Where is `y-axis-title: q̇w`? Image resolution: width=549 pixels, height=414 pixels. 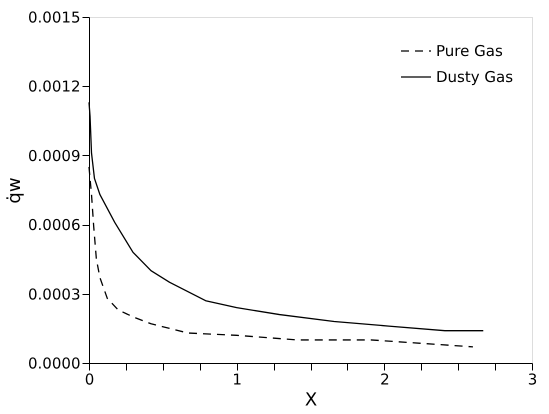
y-axis-title: q̇w is located at coordinates (15, 190).